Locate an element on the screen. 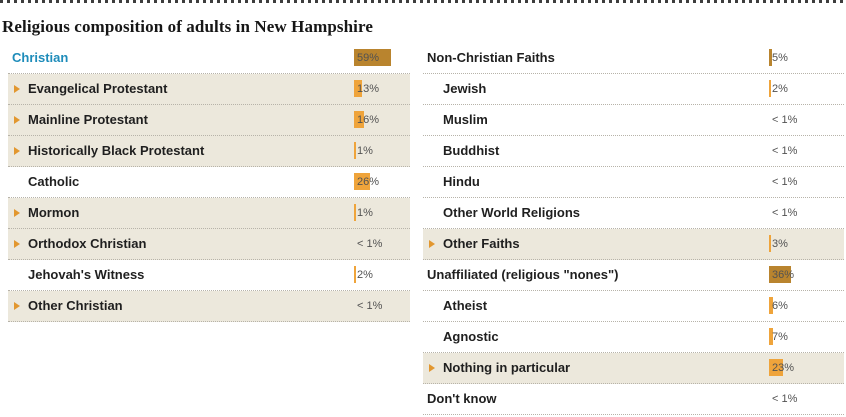 The height and width of the screenshot is (417, 846). row-label-link: Christian is located at coordinates (40, 57).